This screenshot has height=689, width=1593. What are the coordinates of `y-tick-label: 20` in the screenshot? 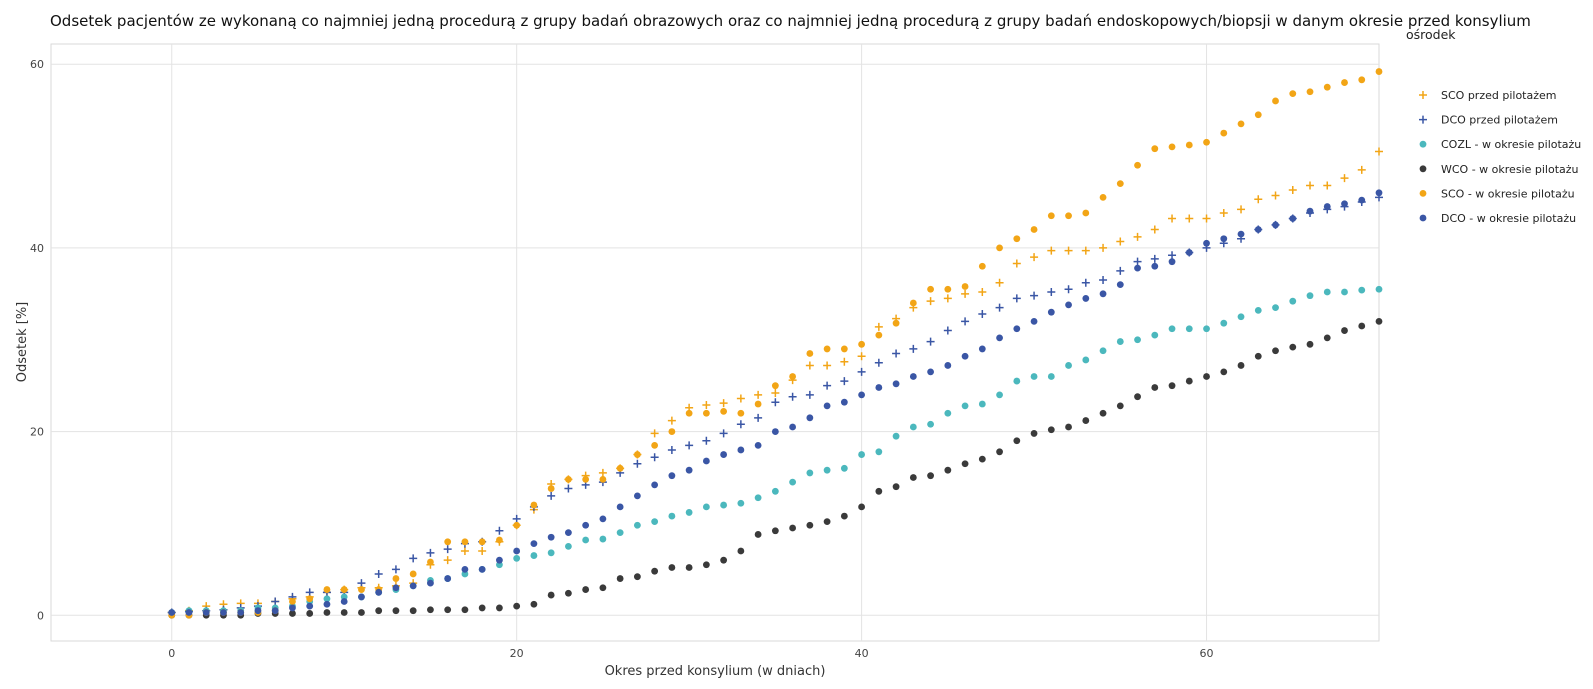 It's located at (37, 432).